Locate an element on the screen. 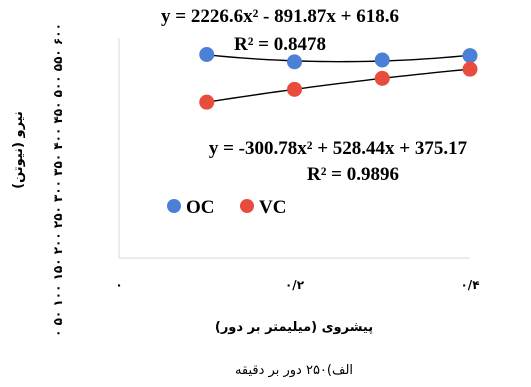  legend-oc-marker is located at coordinates (174, 206).